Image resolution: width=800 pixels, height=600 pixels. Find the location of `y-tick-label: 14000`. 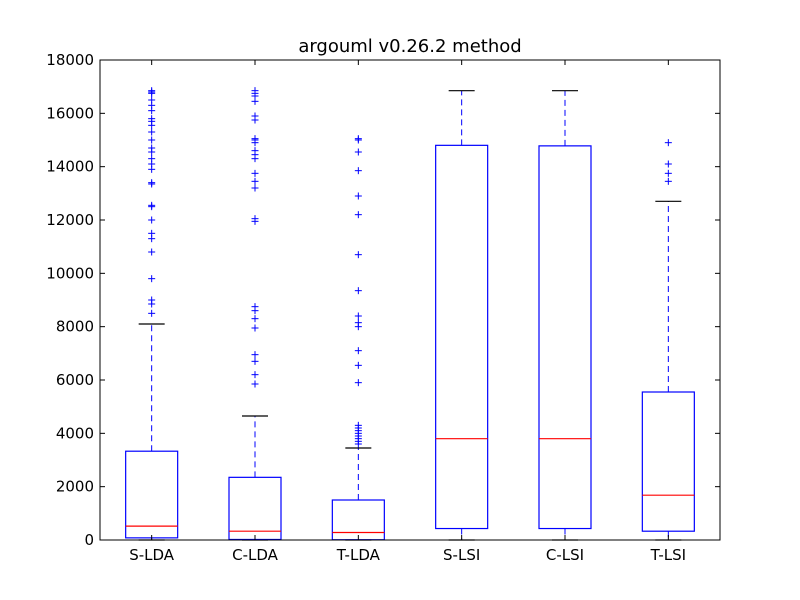

y-tick-label: 14000 is located at coordinates (70, 167).